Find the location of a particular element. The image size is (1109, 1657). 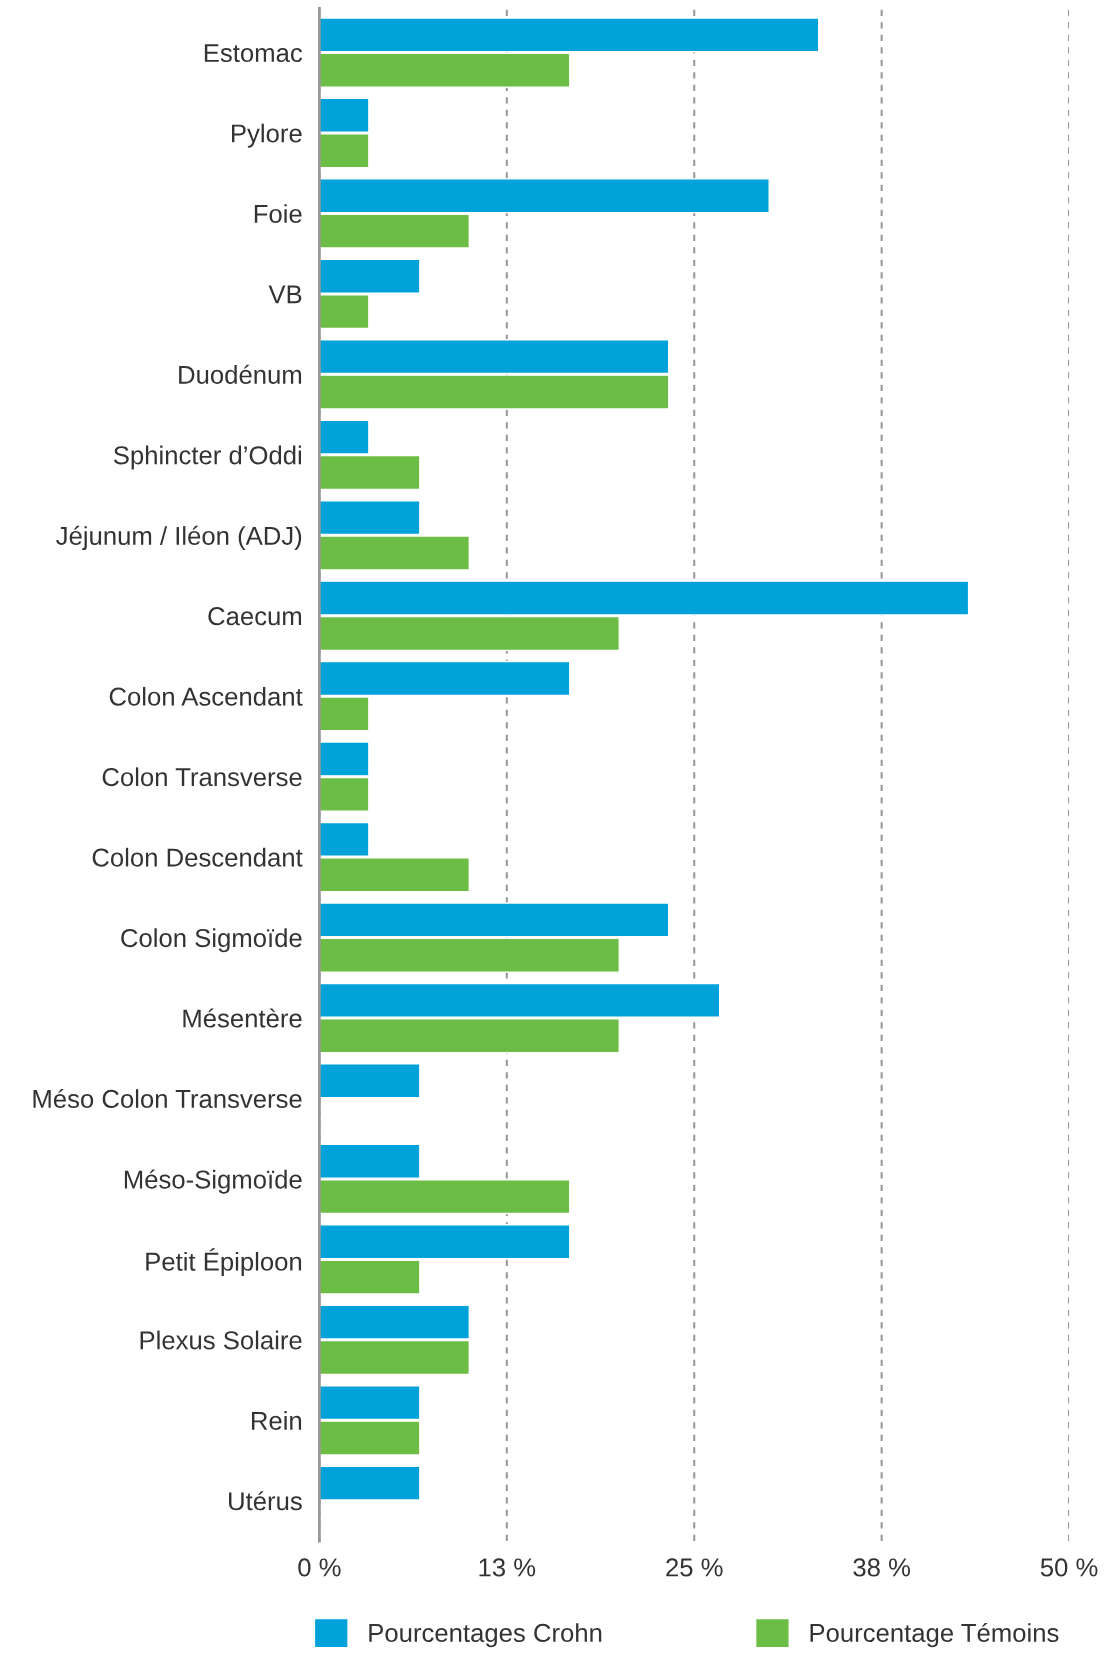

x-tick-label: 13 % is located at coordinates (507, 1567).